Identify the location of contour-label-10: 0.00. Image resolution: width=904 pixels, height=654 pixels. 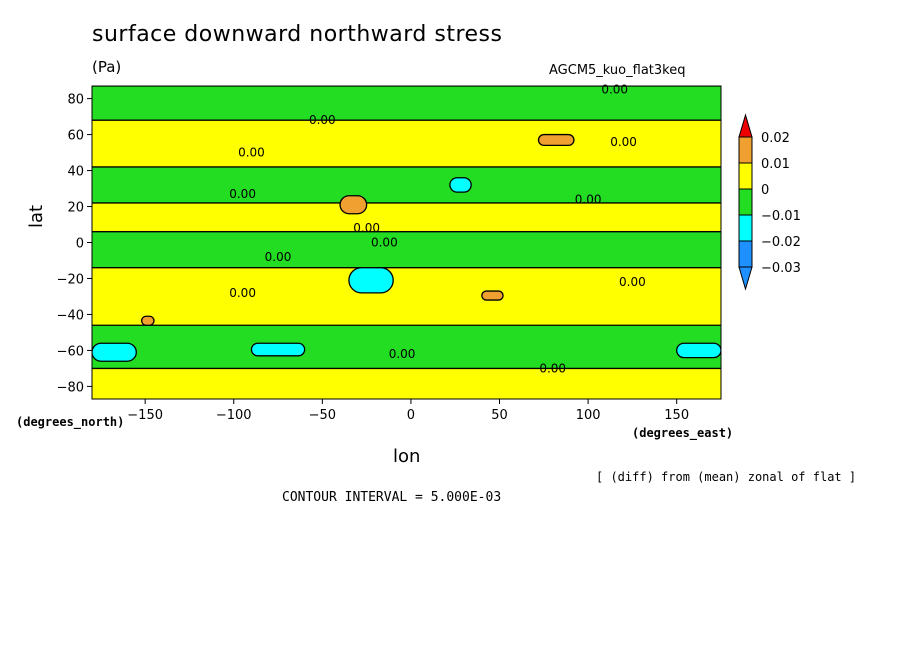
(632, 282).